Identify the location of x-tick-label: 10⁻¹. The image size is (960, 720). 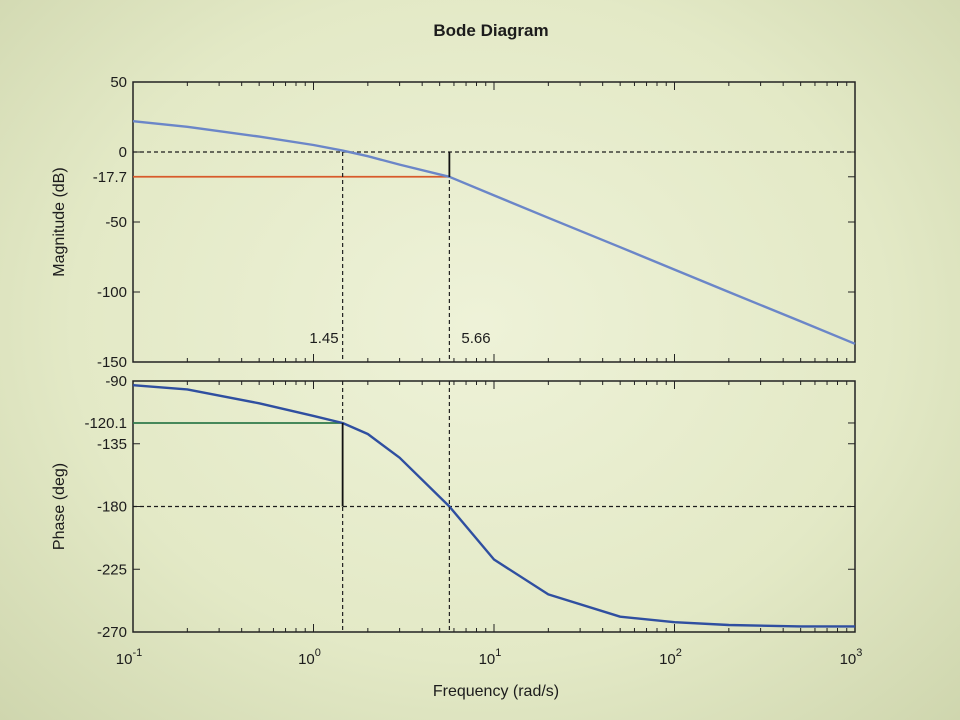
(129, 657).